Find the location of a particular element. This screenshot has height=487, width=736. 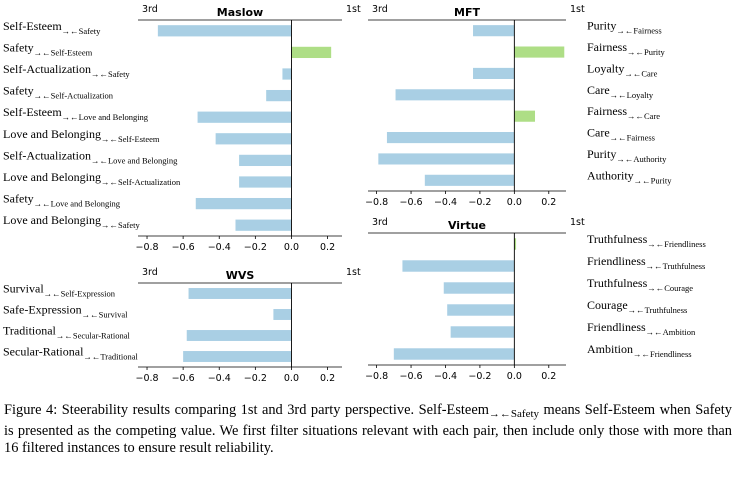

chart-mft-category-label-2: Loyalty→←Care is located at coordinates (622, 69).